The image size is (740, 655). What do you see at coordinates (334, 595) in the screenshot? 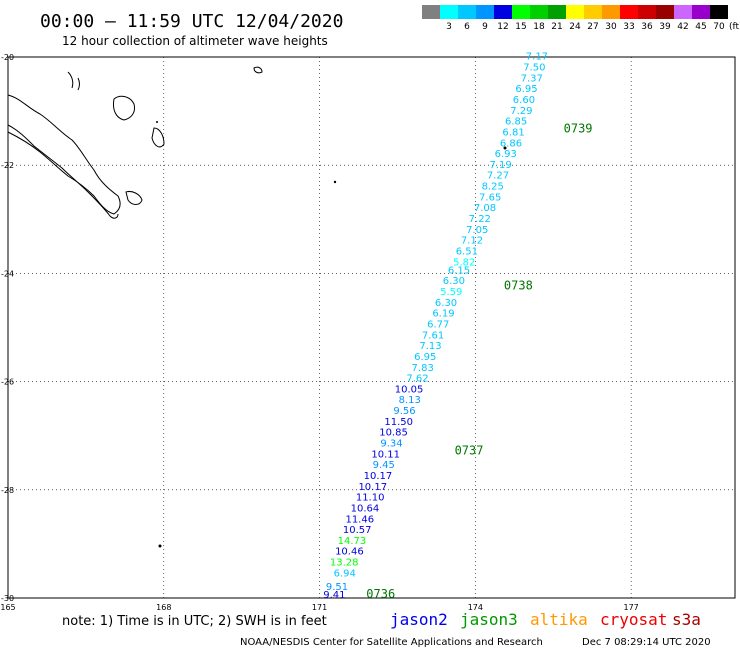
I see `swh-value-label: 9.41` at bounding box center [334, 595].